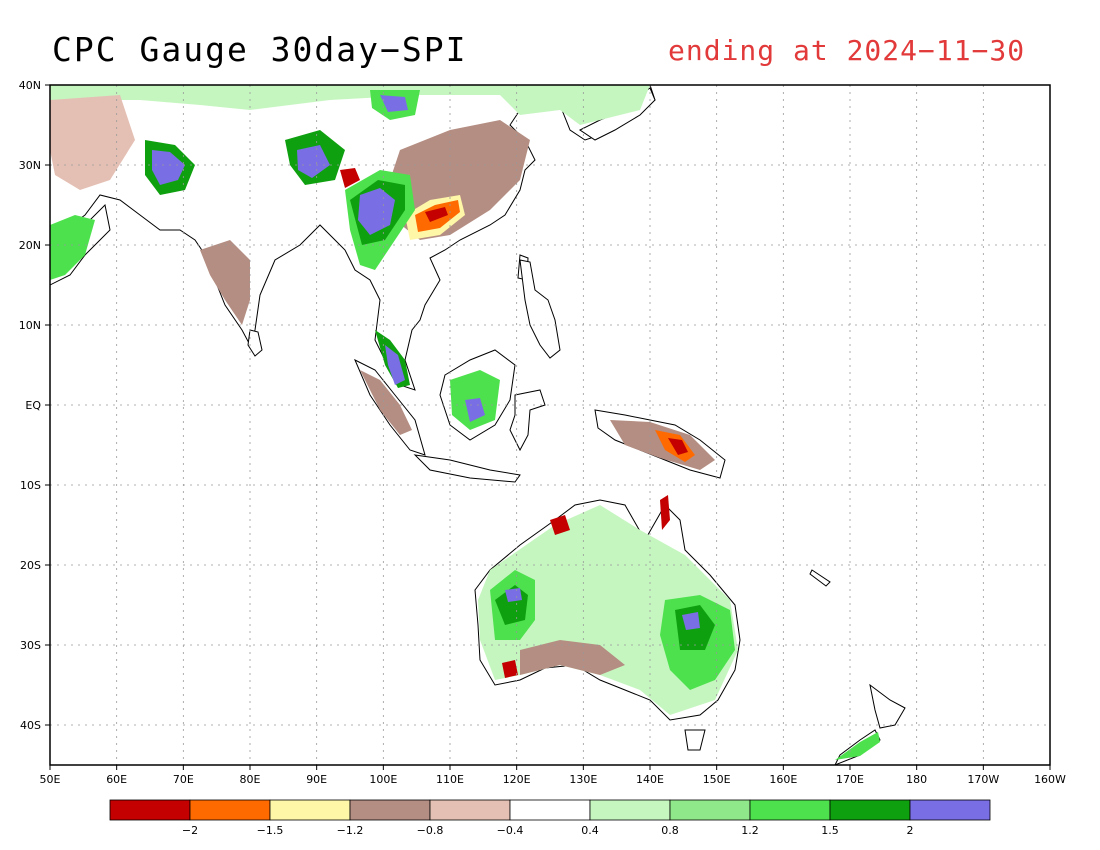 This screenshot has height=850, width=1100. Describe the element at coordinates (665, 512) in the screenshot. I see `spi-drought-cape-york` at that location.